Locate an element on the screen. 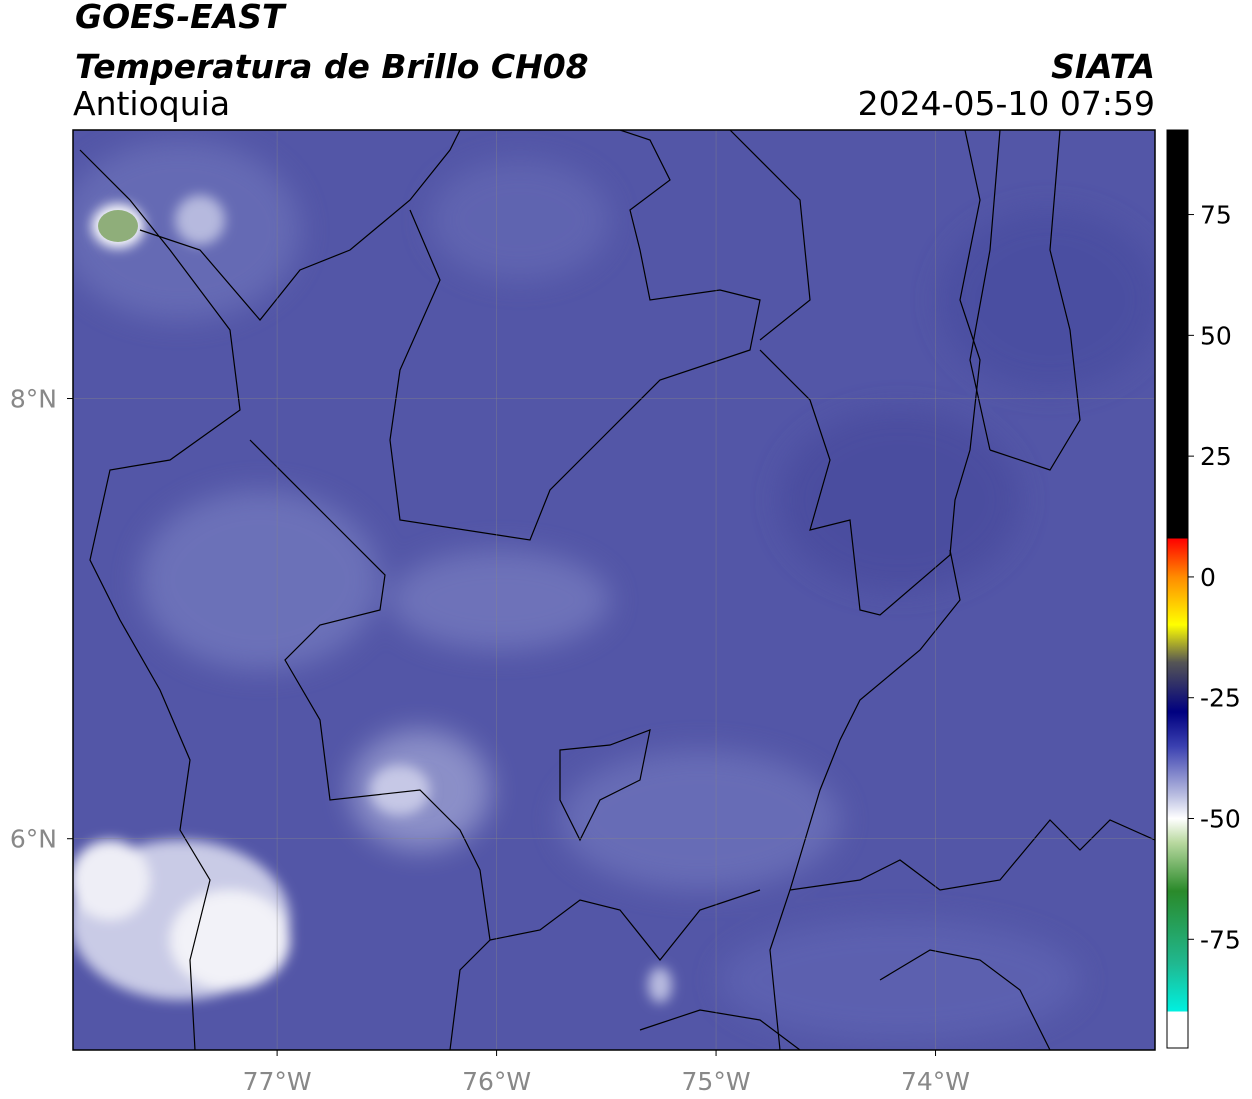  x-tick-label: 75°W is located at coordinates (716, 1081).